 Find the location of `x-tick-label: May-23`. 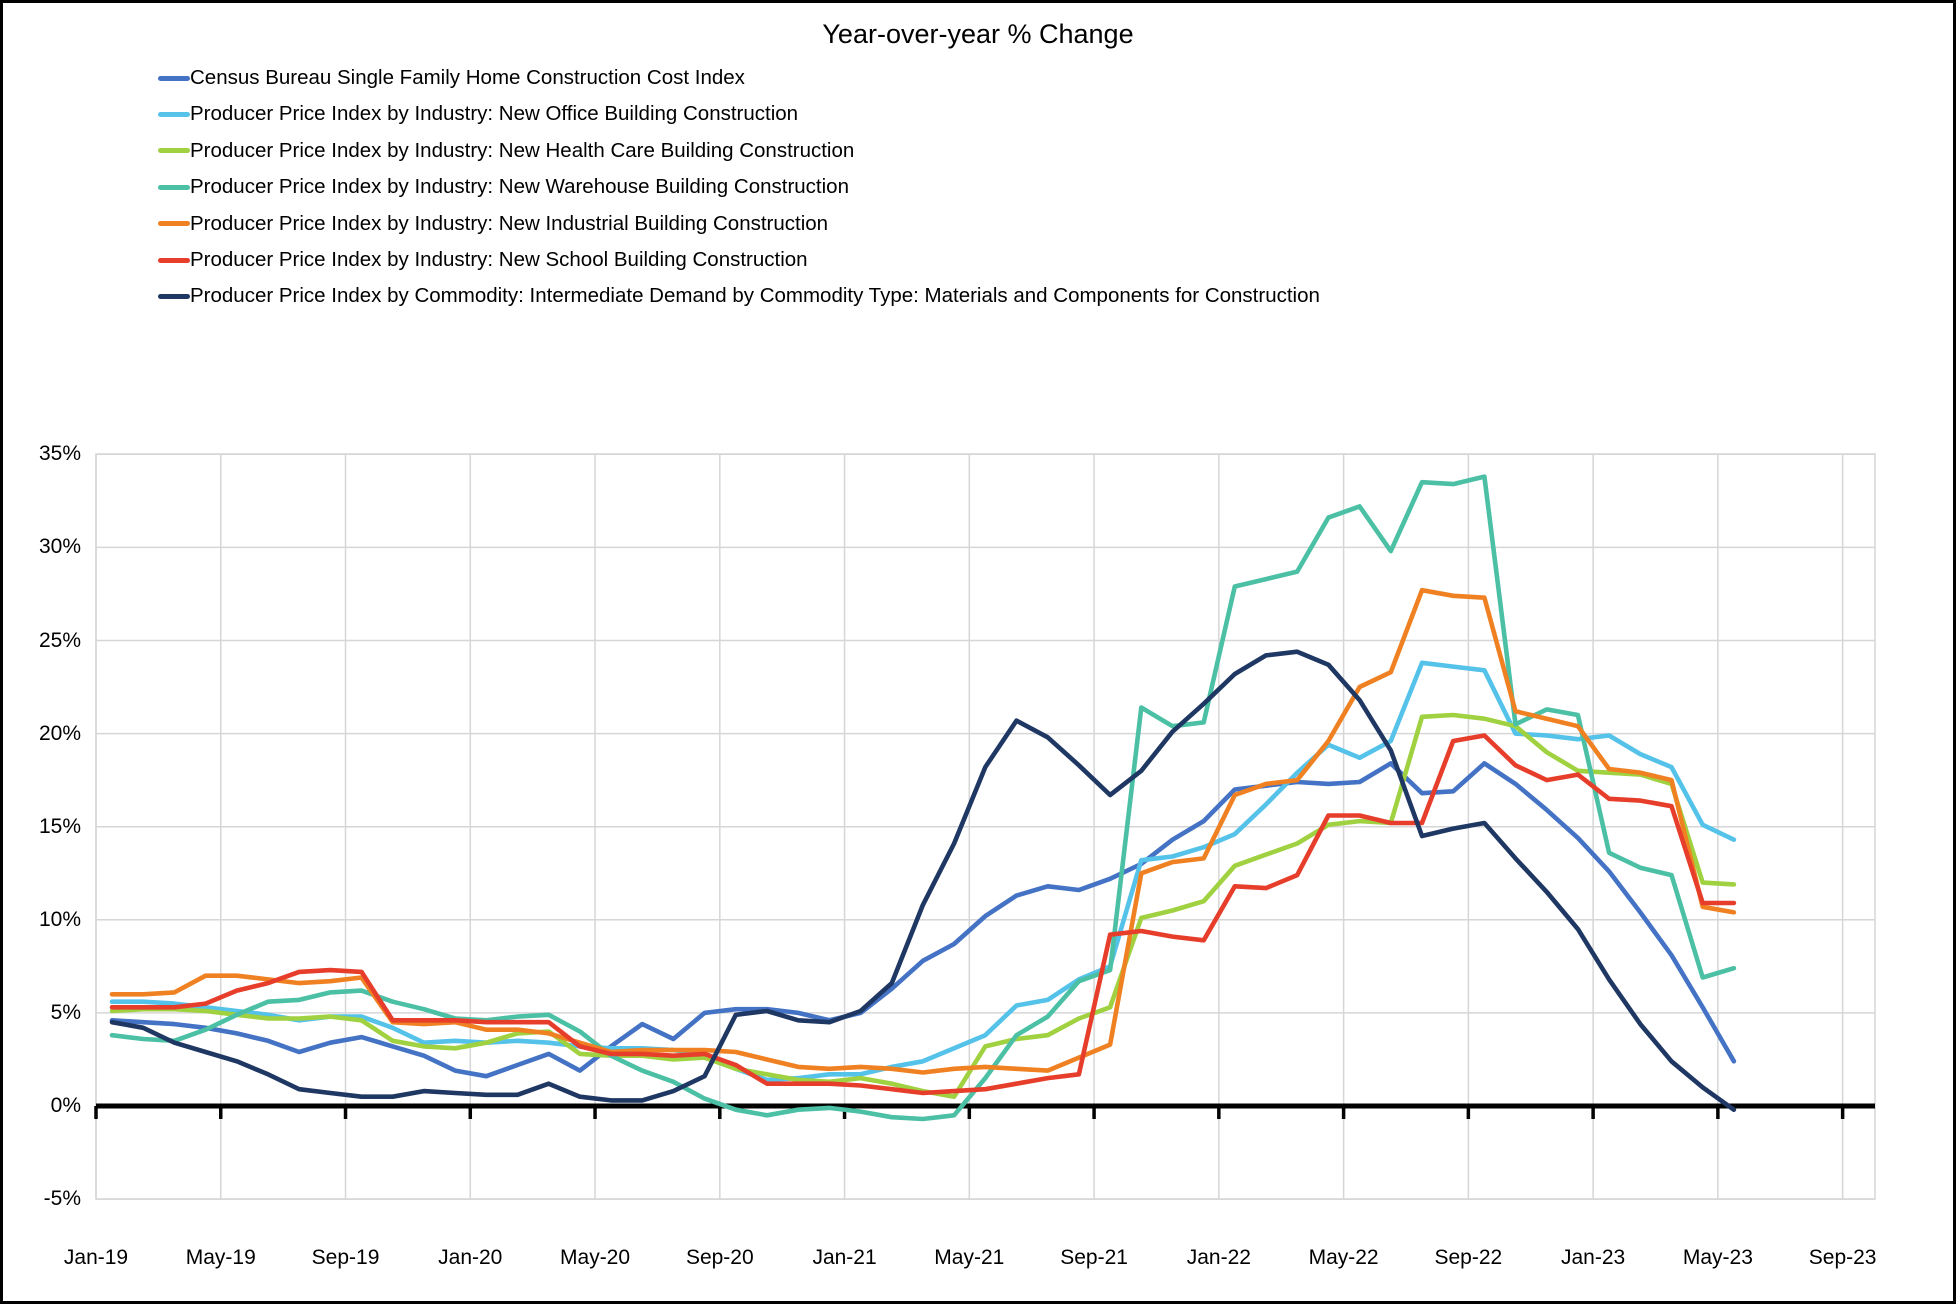

x-tick-label: May-23 is located at coordinates (1717, 1257).